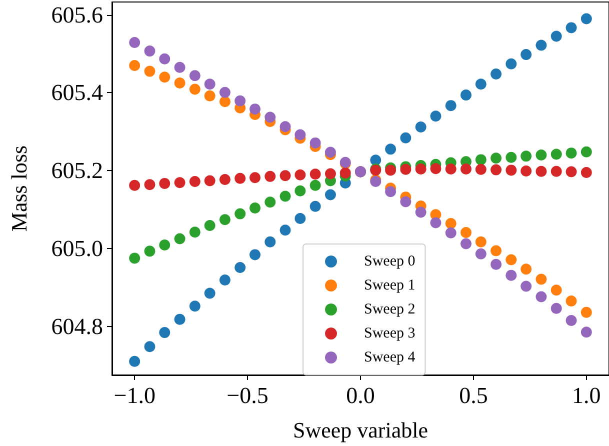 The width and height of the screenshot is (609, 446). I want to click on y-tick-label: 604.8, so click(77, 326).